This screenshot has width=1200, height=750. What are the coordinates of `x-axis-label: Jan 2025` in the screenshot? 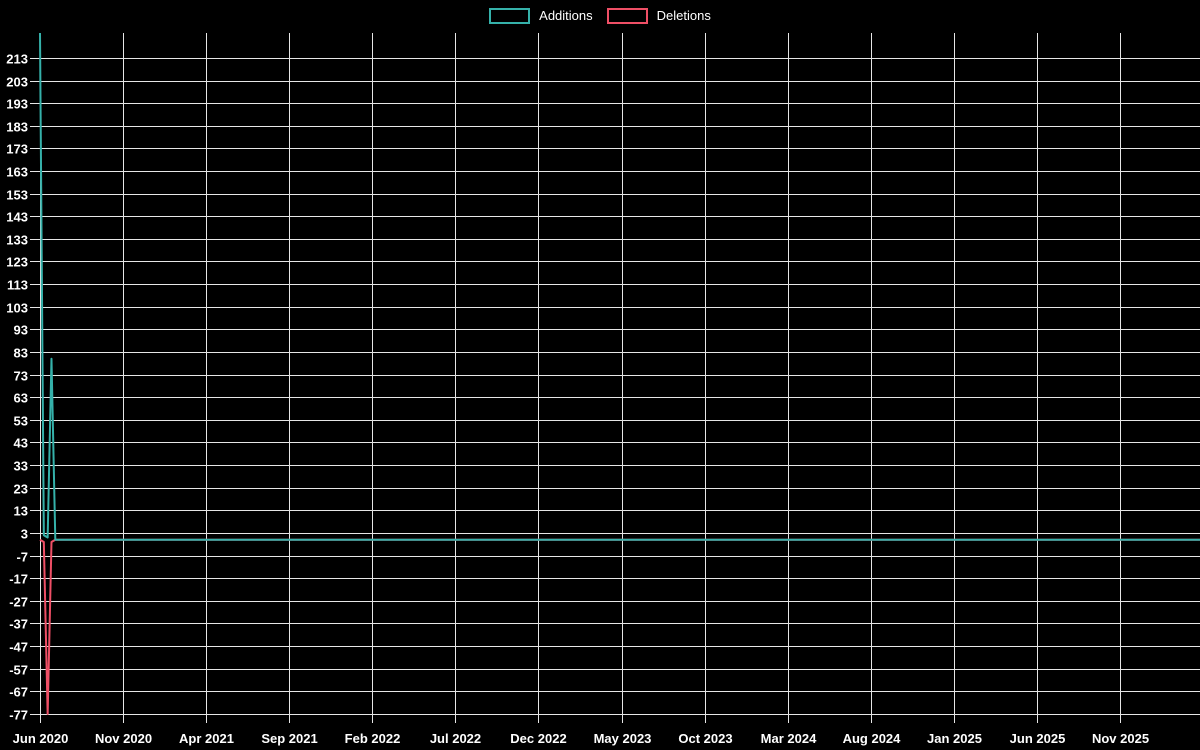 It's located at (954, 738).